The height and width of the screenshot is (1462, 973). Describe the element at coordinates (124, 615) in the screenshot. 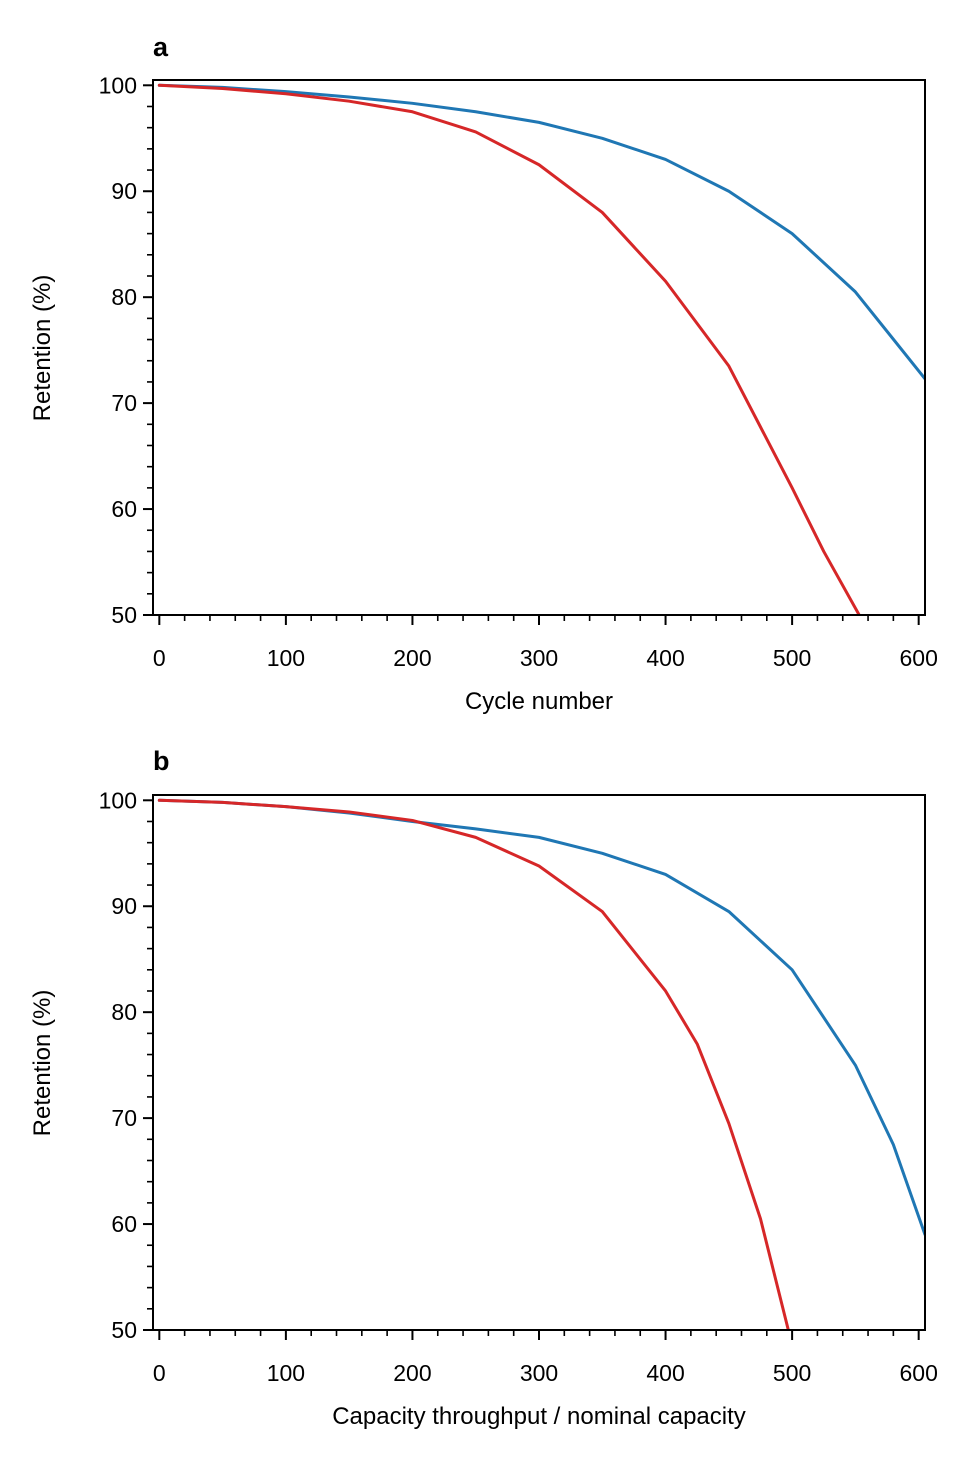

I see `panel-a-y-tick-label: 50` at that location.